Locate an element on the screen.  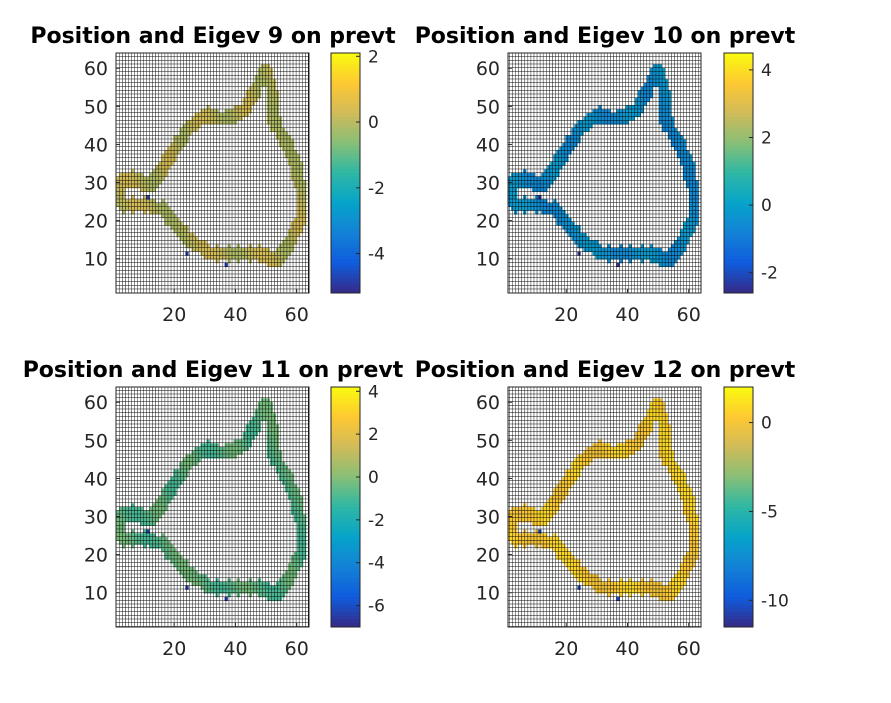
colorbar: 2 0 -2 -4 is located at coordinates (357, 170).